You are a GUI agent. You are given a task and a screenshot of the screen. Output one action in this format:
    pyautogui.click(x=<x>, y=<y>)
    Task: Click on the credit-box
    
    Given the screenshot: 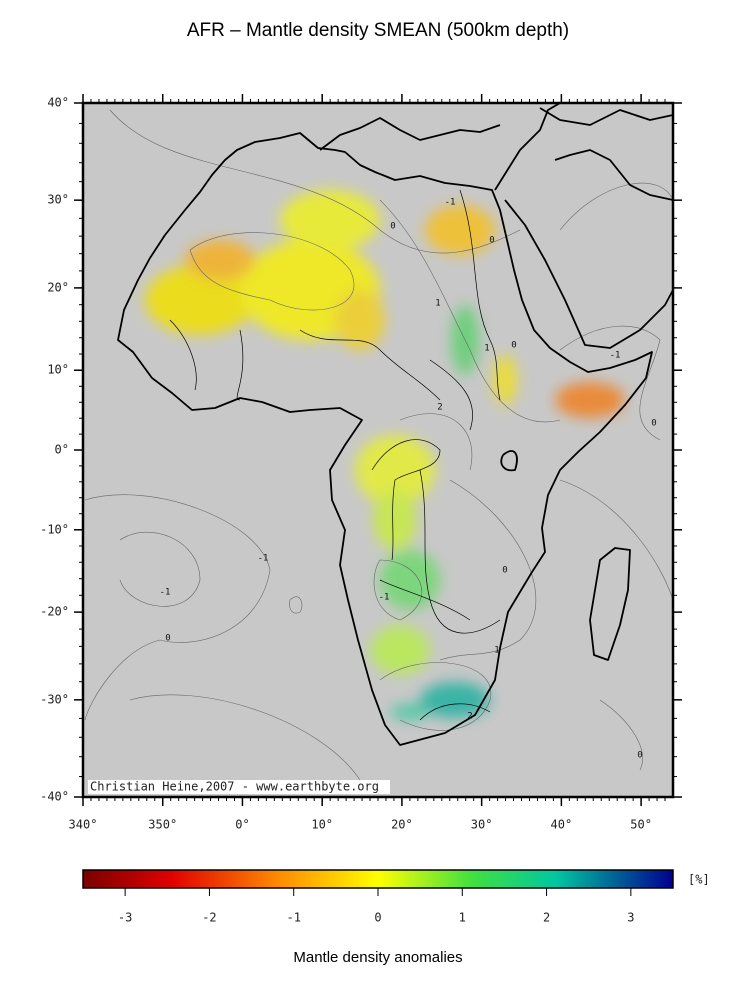 What is the action you would take?
    pyautogui.click(x=239, y=787)
    